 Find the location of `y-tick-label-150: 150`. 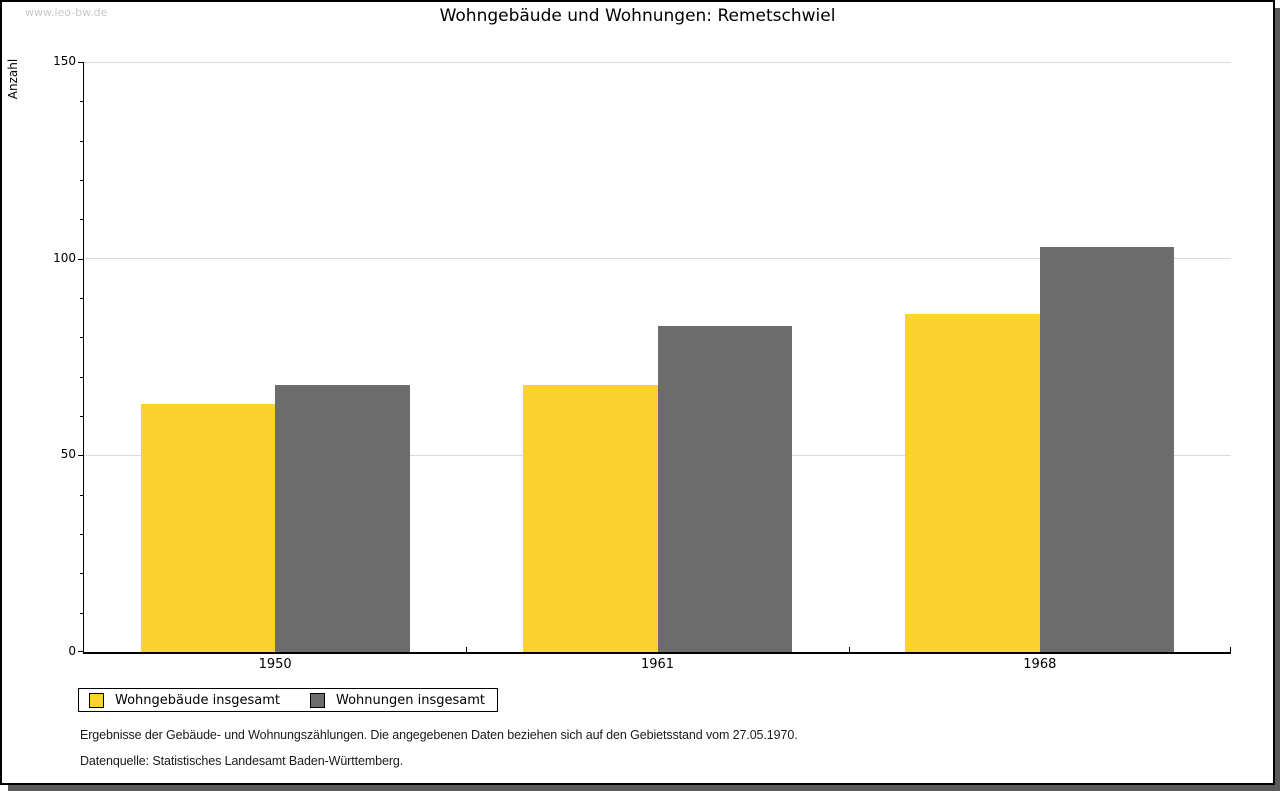

y-tick-label-150: 150 is located at coordinates (64, 61).